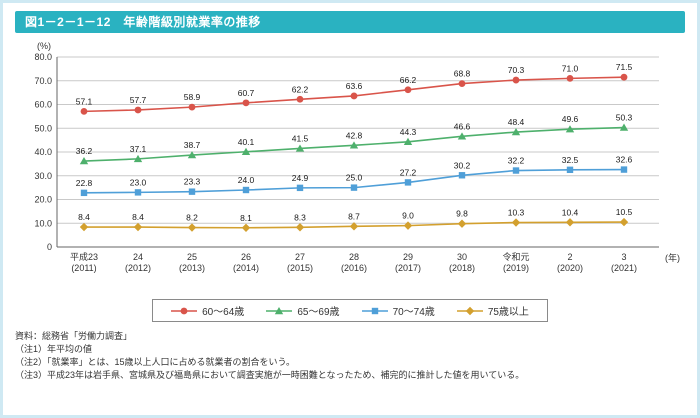 This screenshot has height=418, width=700. I want to click on data-label: 63.6, so click(354, 86).